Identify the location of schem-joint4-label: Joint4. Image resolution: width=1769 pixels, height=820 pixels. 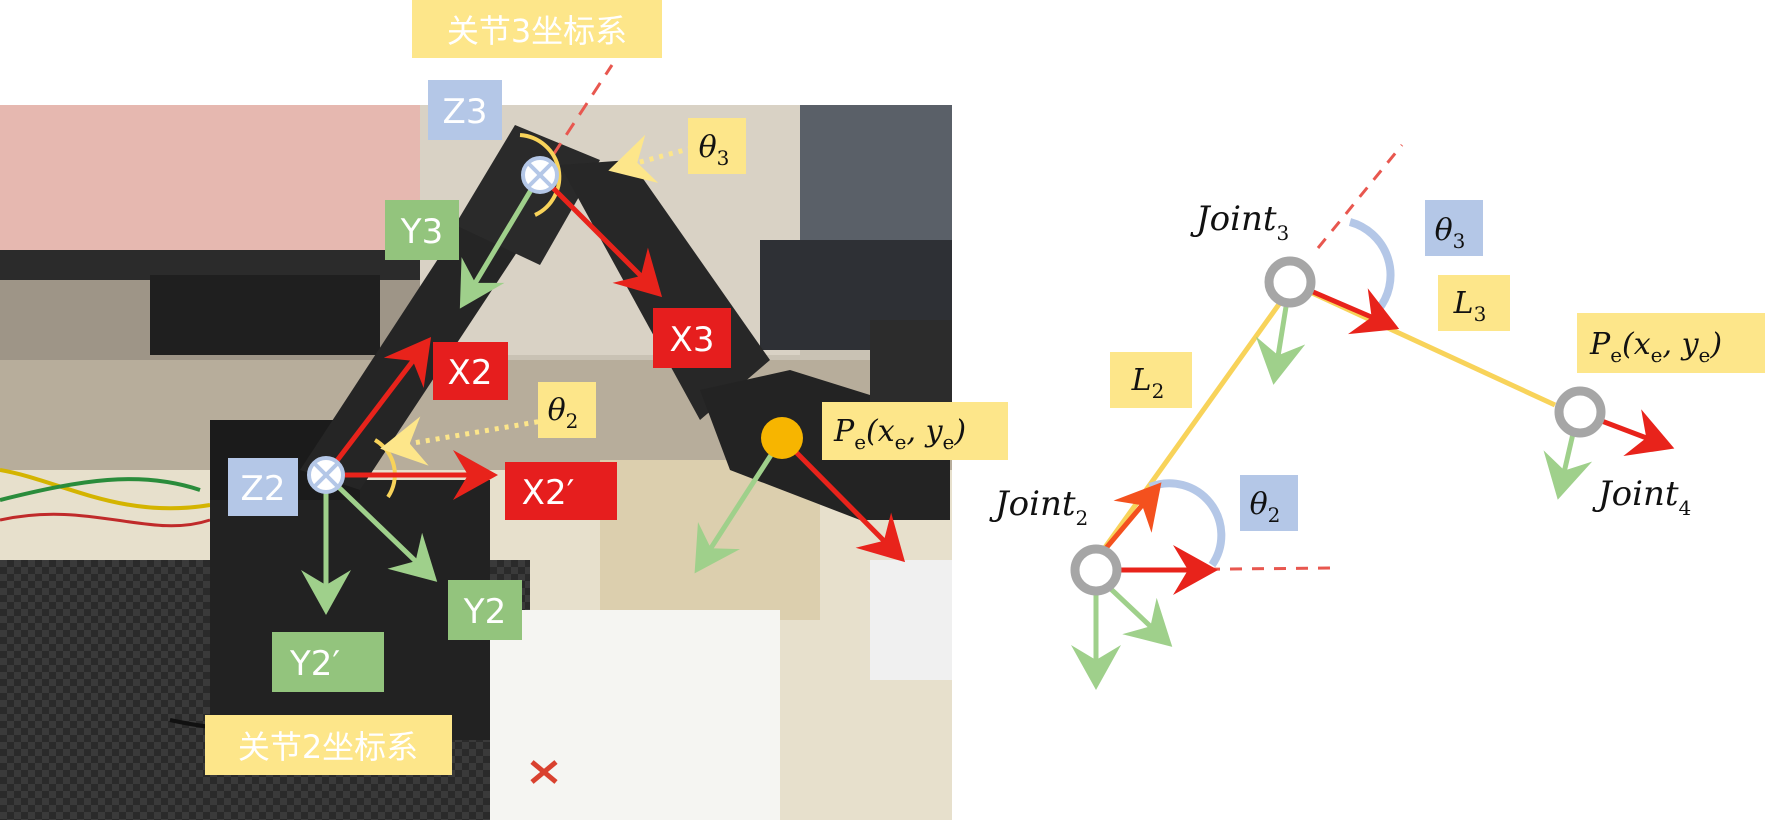
(1641, 497).